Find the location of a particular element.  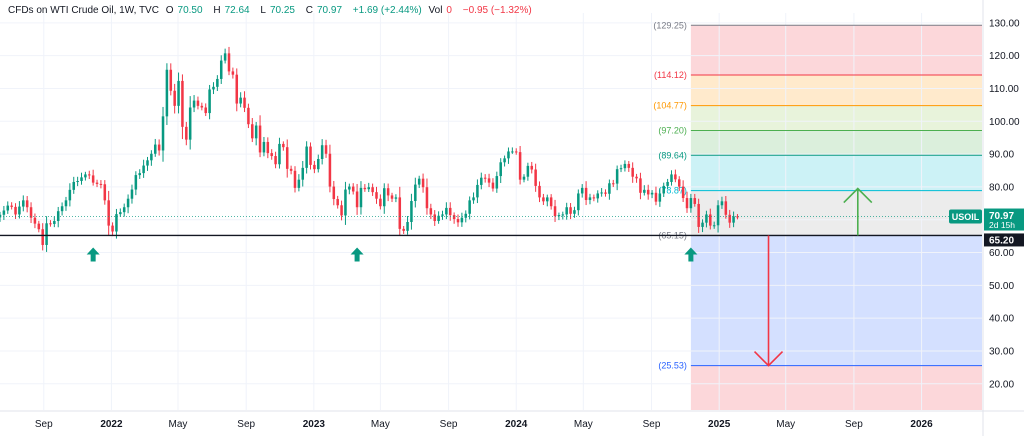

volume: Vol 0 is located at coordinates (442, 10).